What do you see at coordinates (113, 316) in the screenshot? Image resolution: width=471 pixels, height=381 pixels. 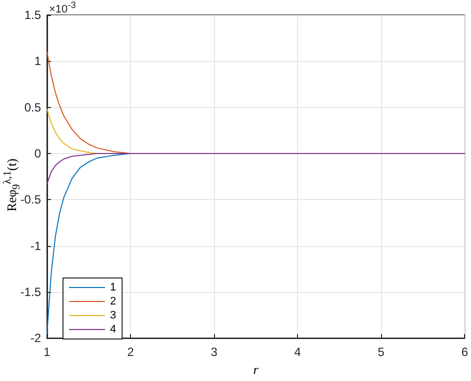 I see `legend-label: 3` at bounding box center [113, 316].